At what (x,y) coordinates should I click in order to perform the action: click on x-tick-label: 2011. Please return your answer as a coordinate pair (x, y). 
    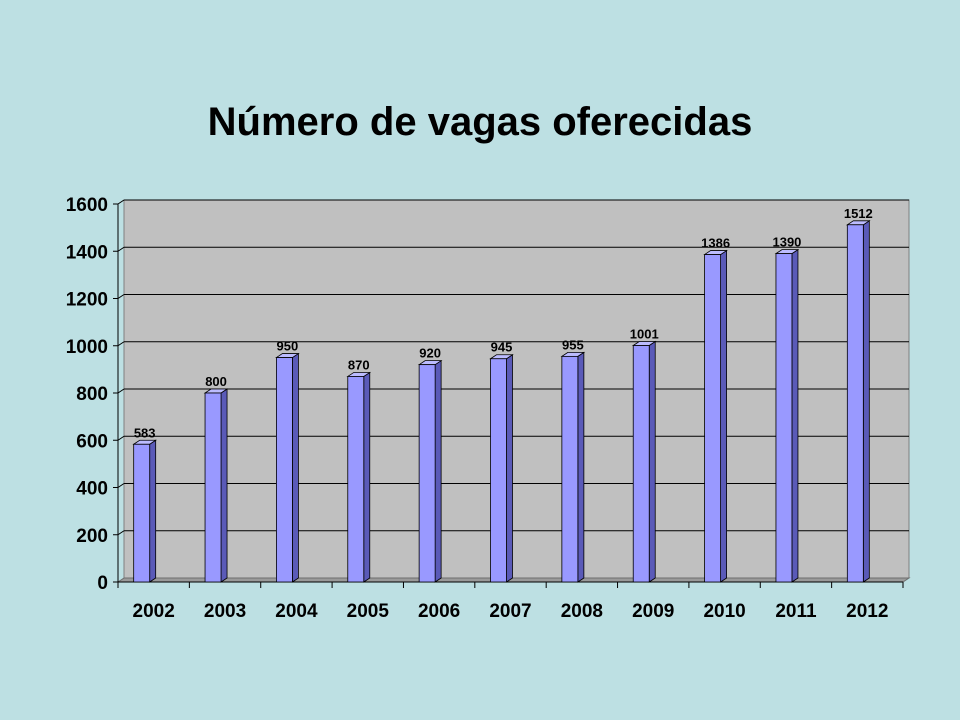
    Looking at the image, I should click on (796, 611).